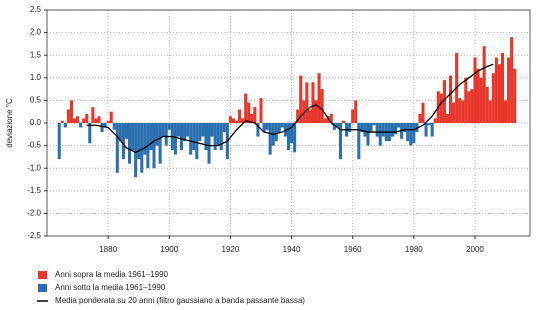 The width and height of the screenshot is (554, 310). Describe the element at coordinates (36, 122) in the screenshot. I see `y-tick-label: 0.0` at that location.